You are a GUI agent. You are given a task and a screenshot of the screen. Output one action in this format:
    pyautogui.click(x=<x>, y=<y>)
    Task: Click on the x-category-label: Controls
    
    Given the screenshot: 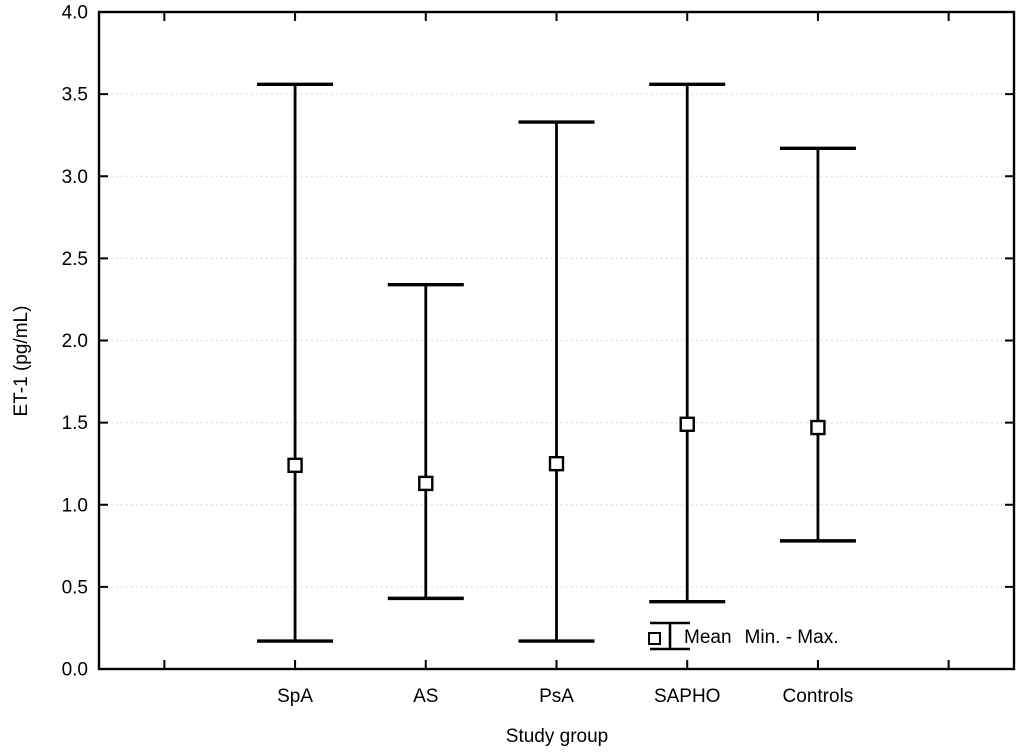 What is the action you would take?
    pyautogui.click(x=818, y=696)
    